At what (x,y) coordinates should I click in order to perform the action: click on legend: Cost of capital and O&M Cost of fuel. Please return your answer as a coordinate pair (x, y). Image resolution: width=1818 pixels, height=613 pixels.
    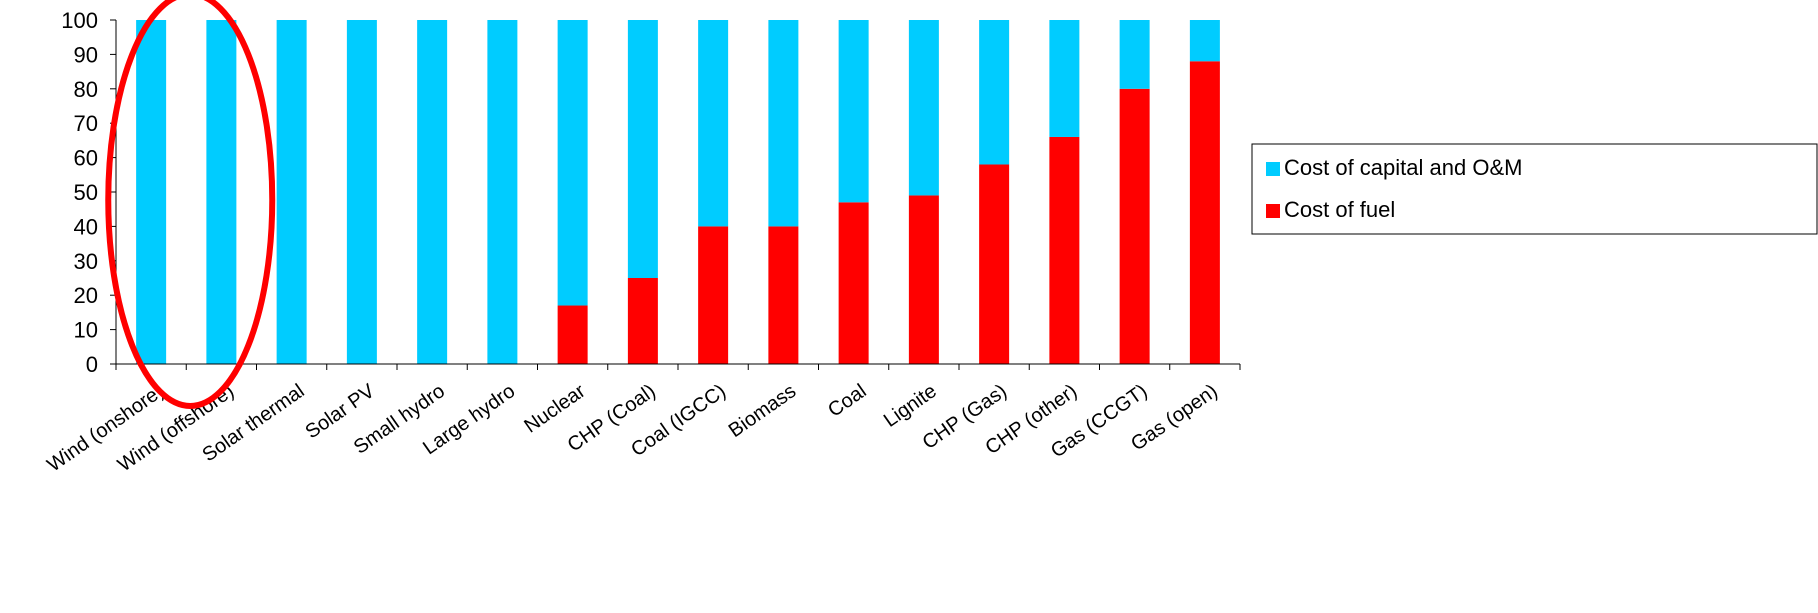
    Looking at the image, I should click on (1534, 189).